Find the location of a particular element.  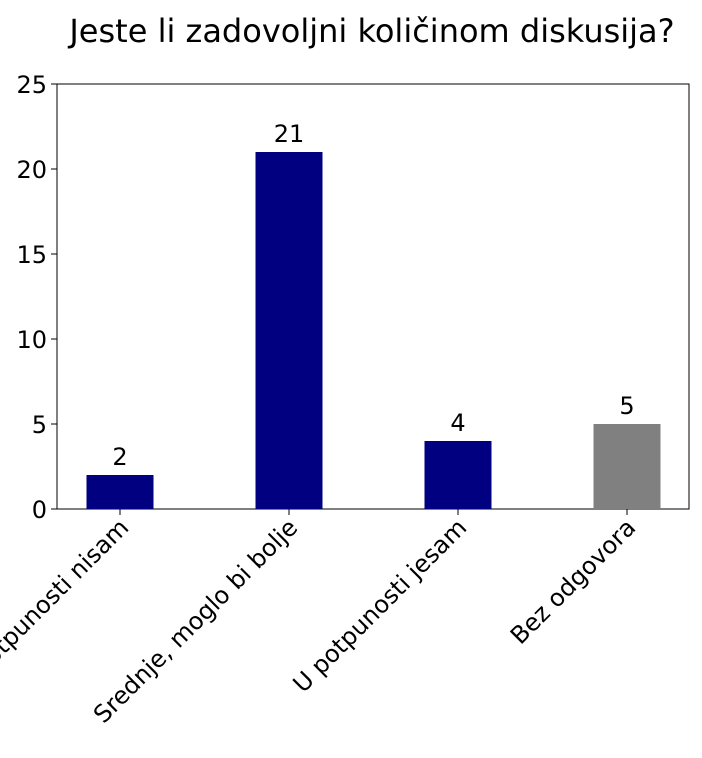

y-tick-label: 20 is located at coordinates (31, 170).